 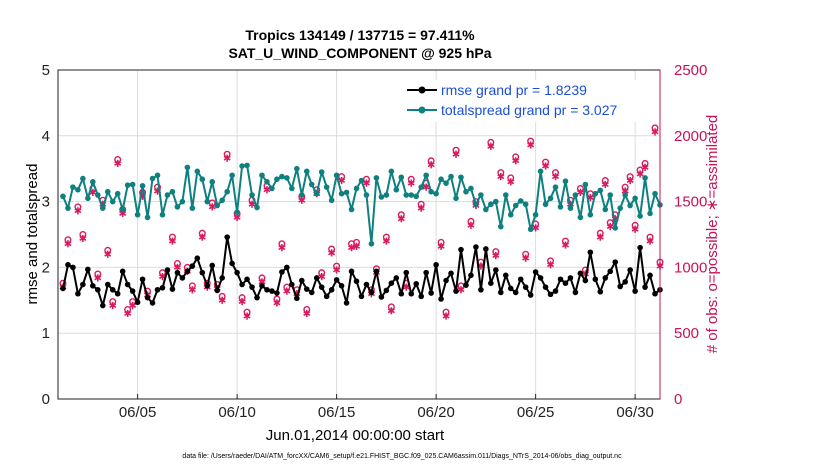 I want to click on legend-spread-label: totalspread grand pr = 3.027, so click(x=529, y=110).